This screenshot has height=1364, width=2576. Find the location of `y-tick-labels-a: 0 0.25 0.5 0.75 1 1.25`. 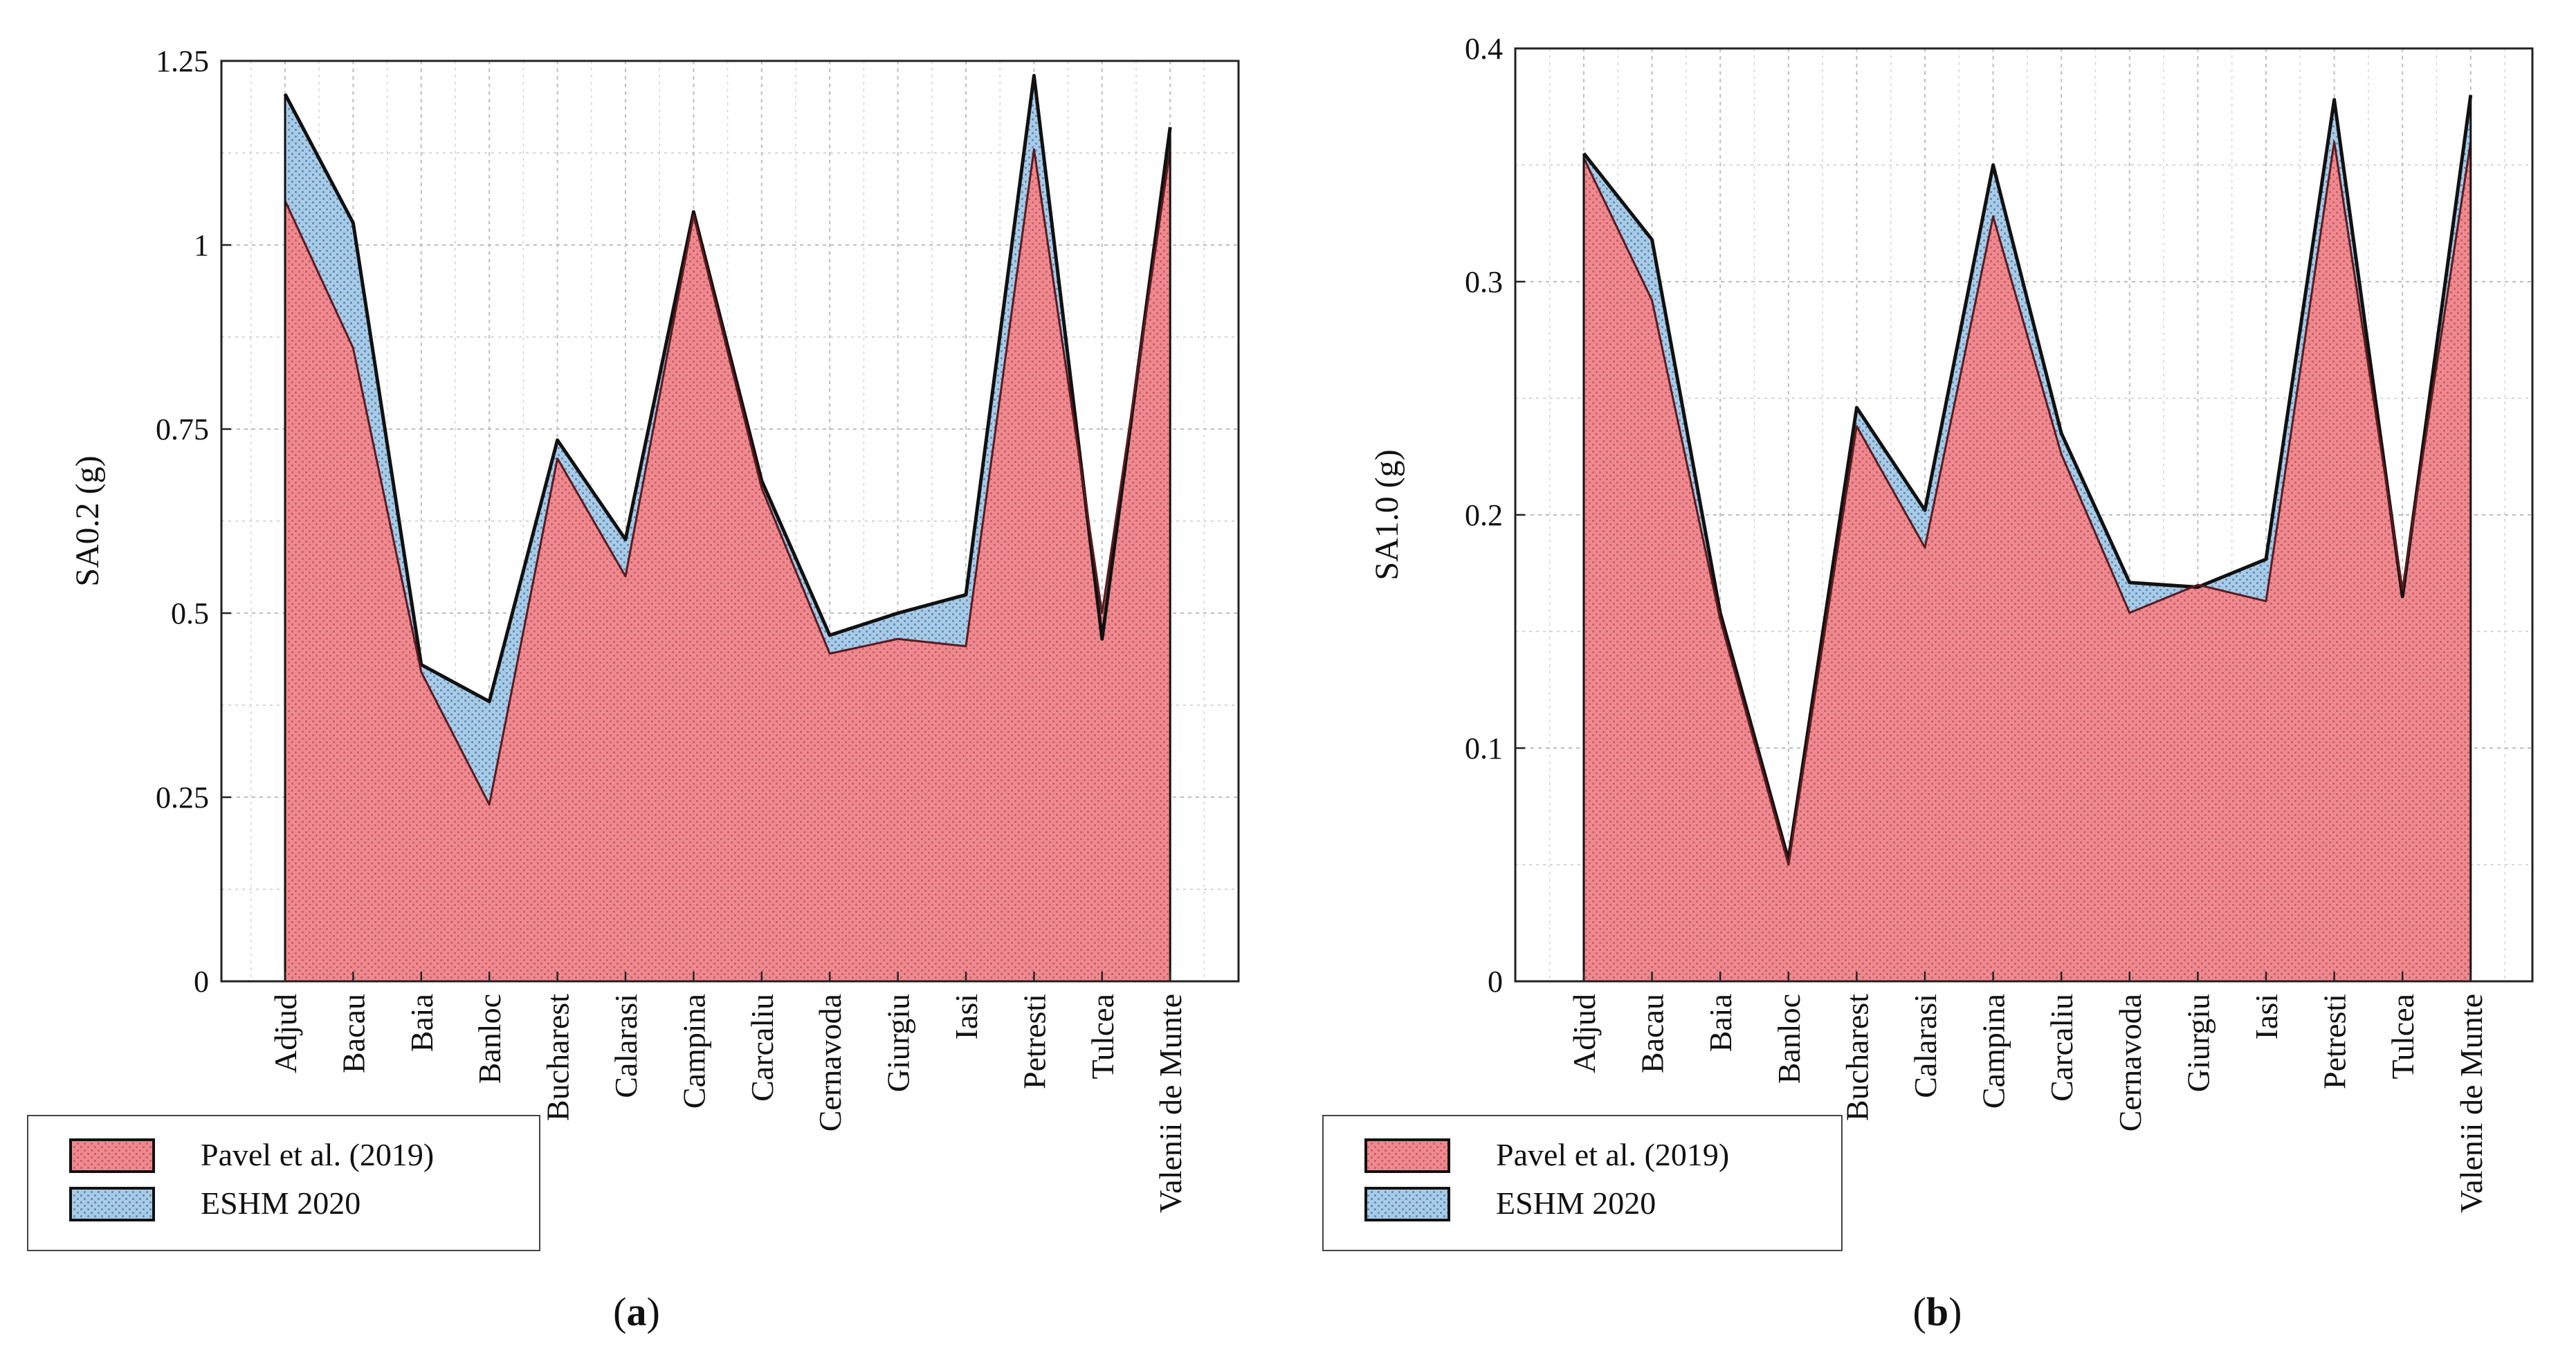

y-tick-labels-a: 0 0.25 0.5 0.75 1 1.25 is located at coordinates (194, 521).